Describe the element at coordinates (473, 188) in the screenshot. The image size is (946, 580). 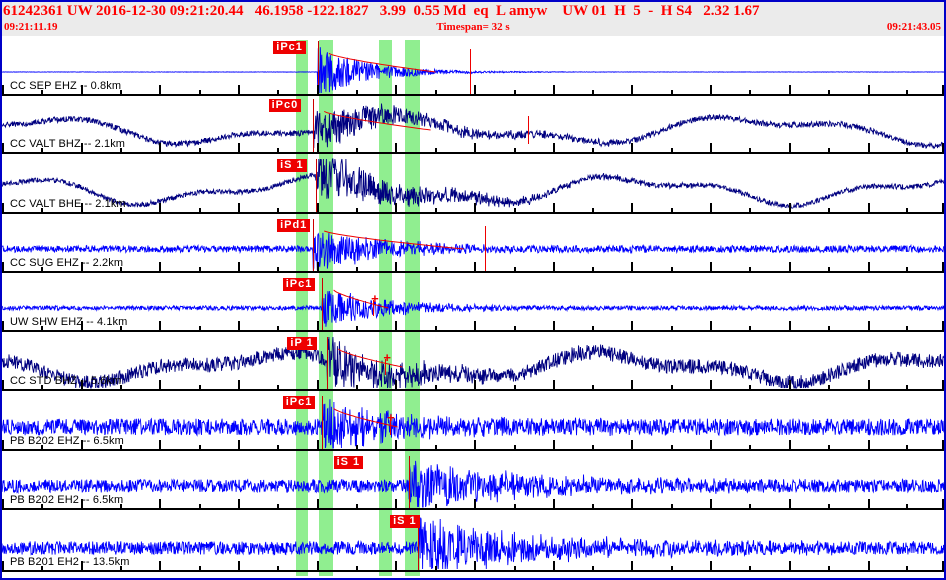
I see `waveform-row: iS 1 CC VALT BHE -- 2.1km` at that location.